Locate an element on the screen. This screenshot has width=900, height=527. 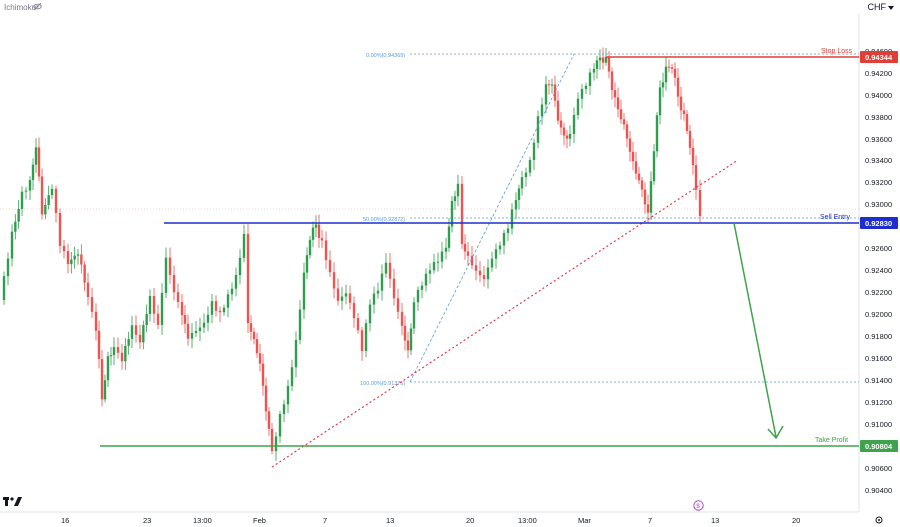
svg-text: 0.92830 is located at coordinates (878, 223).